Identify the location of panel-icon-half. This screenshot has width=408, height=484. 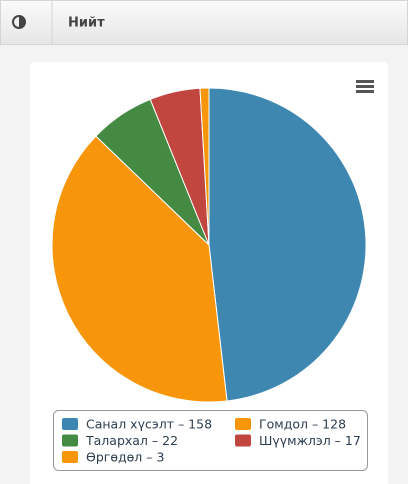
(22, 22).